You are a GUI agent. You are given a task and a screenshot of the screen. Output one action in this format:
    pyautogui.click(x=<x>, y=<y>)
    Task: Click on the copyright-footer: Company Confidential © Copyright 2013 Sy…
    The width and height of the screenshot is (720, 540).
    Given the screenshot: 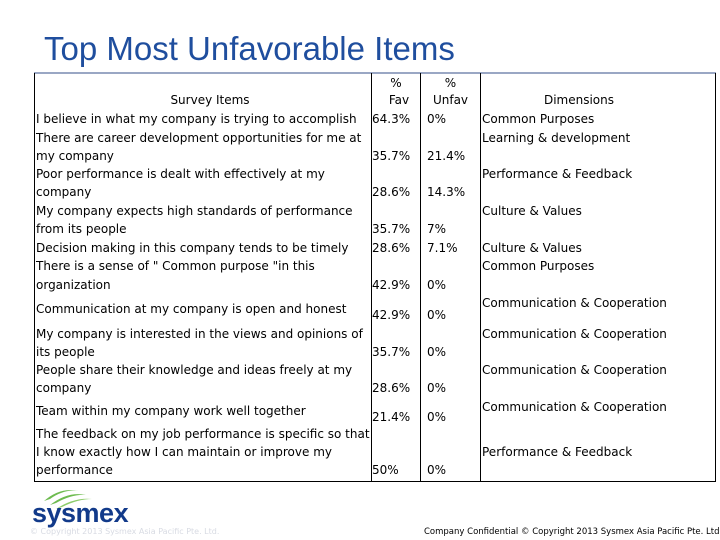 What is the action you would take?
    pyautogui.click(x=572, y=532)
    